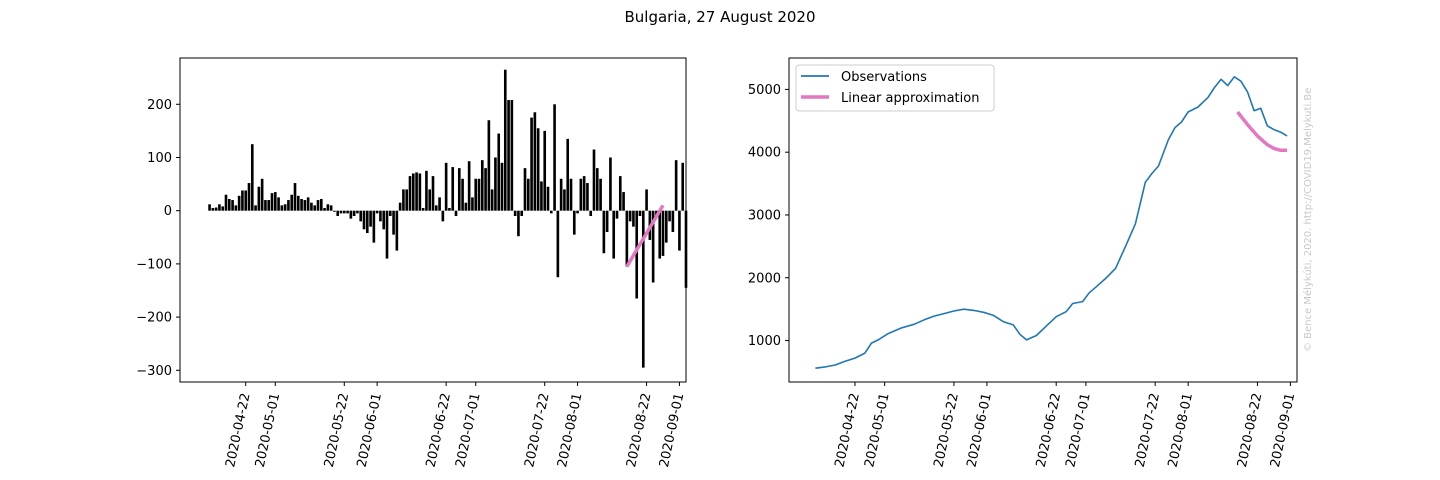 Image resolution: width=1440 pixels, height=480 pixels. What do you see at coordinates (764, 215) in the screenshot?
I see `line-chart-ytick-label: 3000` at bounding box center [764, 215].